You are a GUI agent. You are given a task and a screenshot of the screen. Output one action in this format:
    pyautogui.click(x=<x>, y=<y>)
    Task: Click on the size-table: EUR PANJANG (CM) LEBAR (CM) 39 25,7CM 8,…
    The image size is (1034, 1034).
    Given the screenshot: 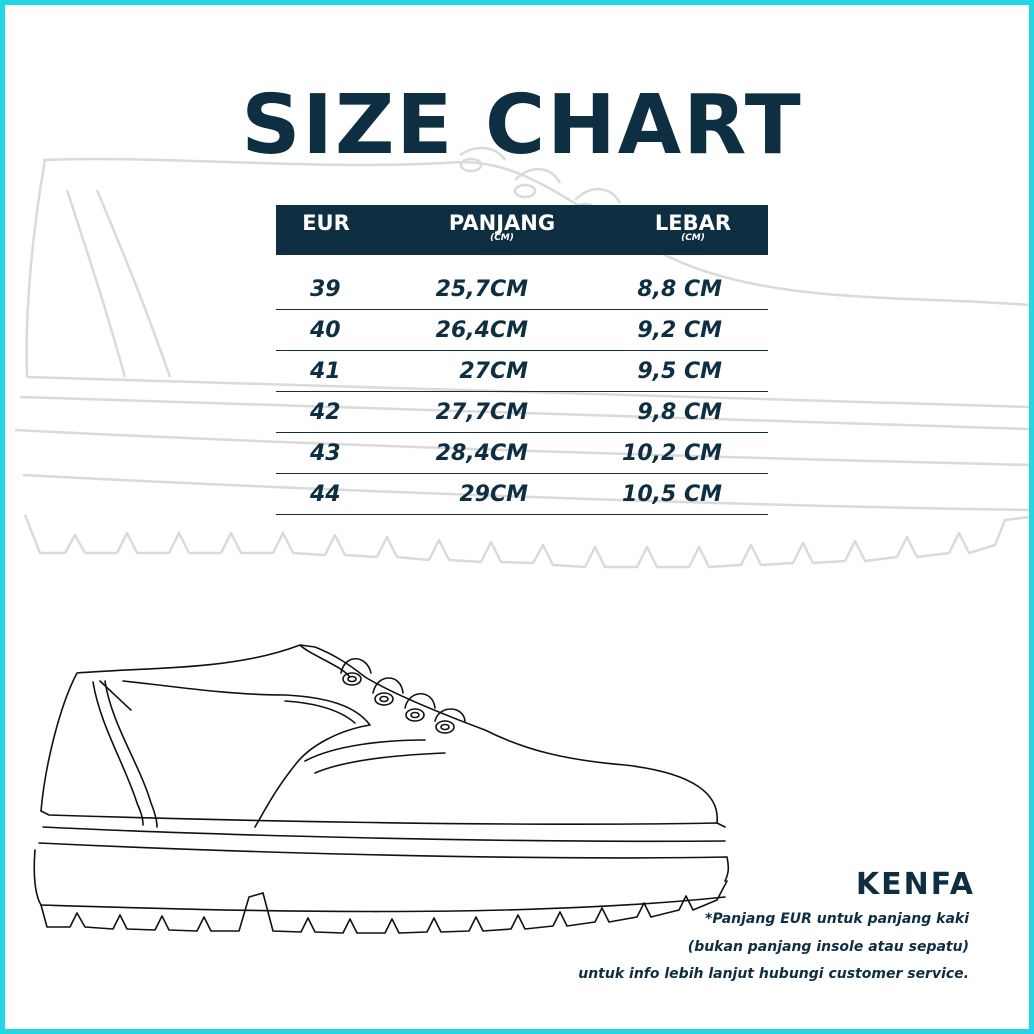 What is the action you would take?
    pyautogui.click(x=522, y=360)
    